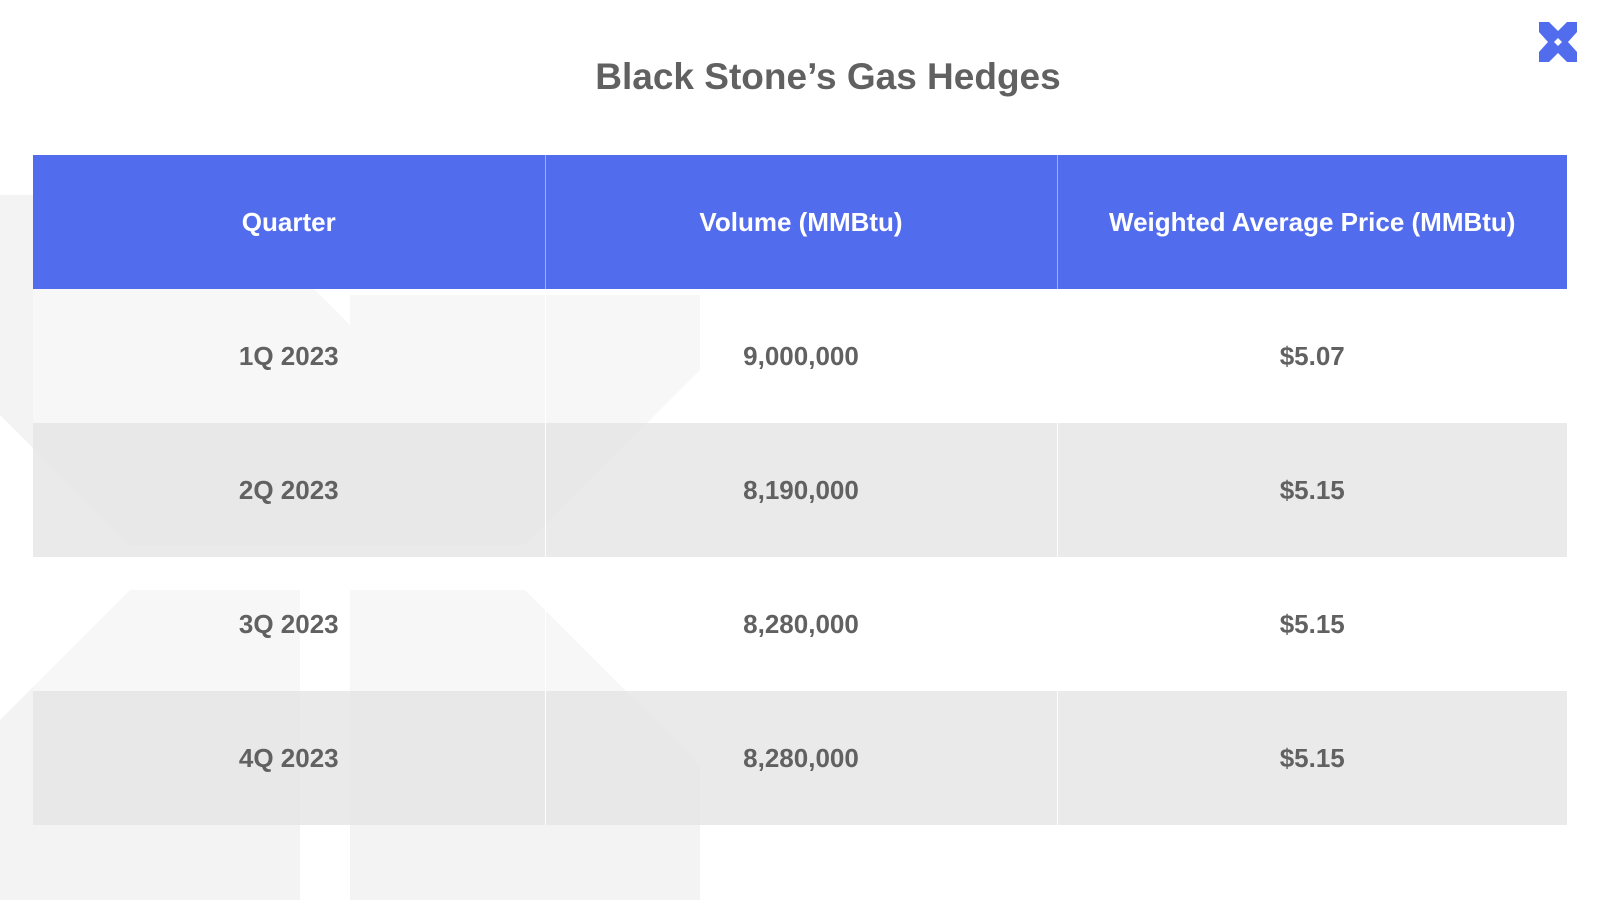 This screenshot has height=900, width=1600. I want to click on quarter-cell: 1Q 2023, so click(289, 356).